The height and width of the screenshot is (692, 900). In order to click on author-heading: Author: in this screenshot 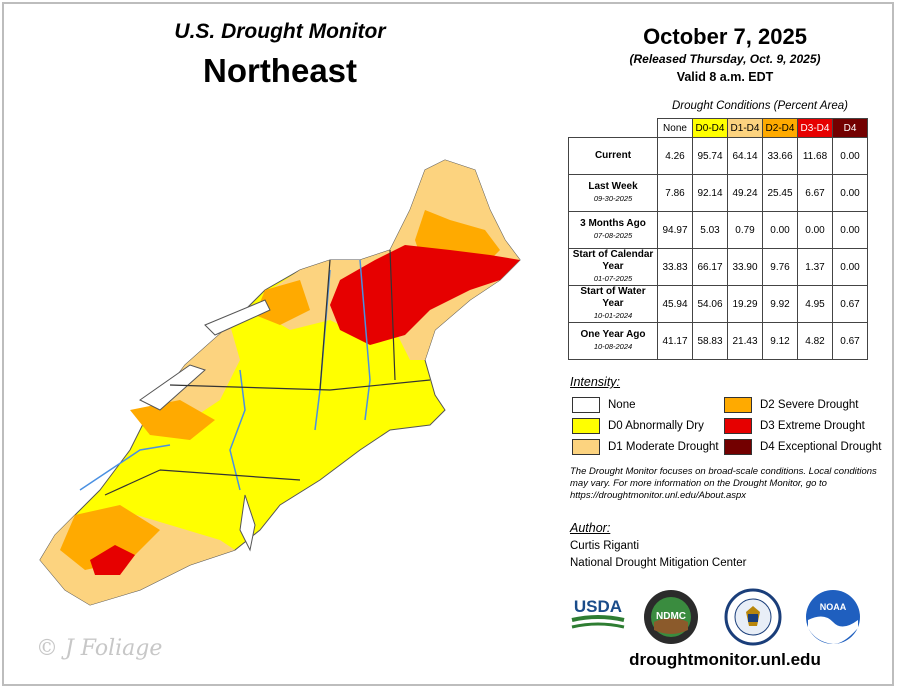, I will do `click(590, 528)`.